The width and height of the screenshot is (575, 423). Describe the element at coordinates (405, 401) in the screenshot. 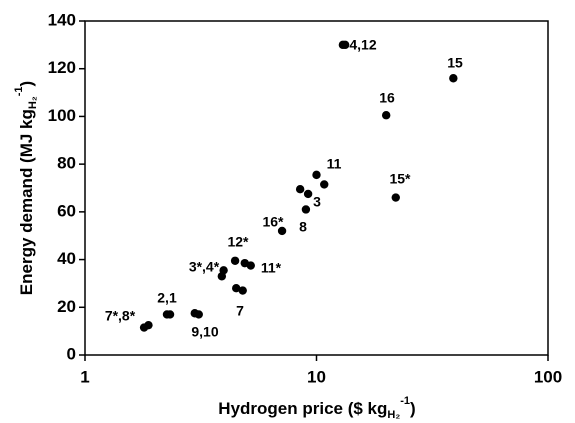

I see `x-label-sup: -1` at that location.